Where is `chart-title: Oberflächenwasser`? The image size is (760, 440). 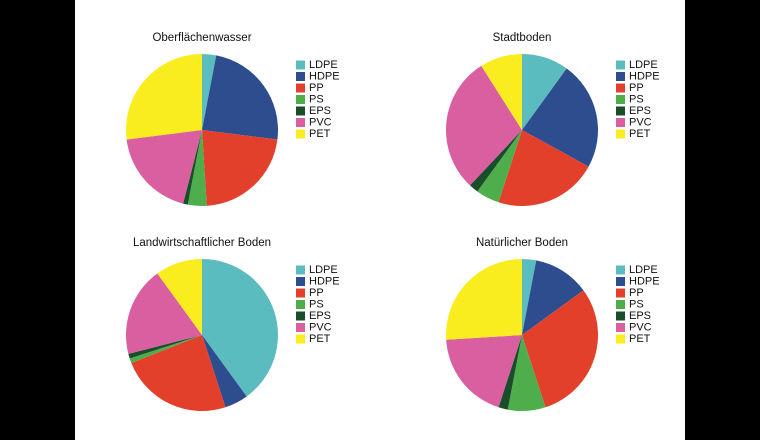
chart-title: Oberflächenwasser is located at coordinates (201, 38).